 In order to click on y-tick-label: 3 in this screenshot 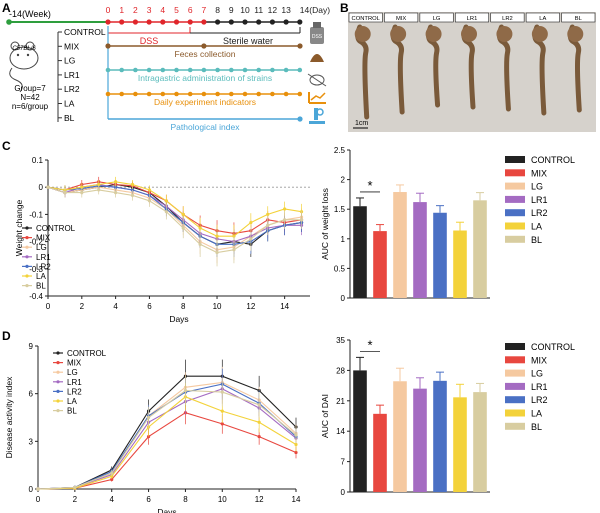, I will do `click(31, 441)`.